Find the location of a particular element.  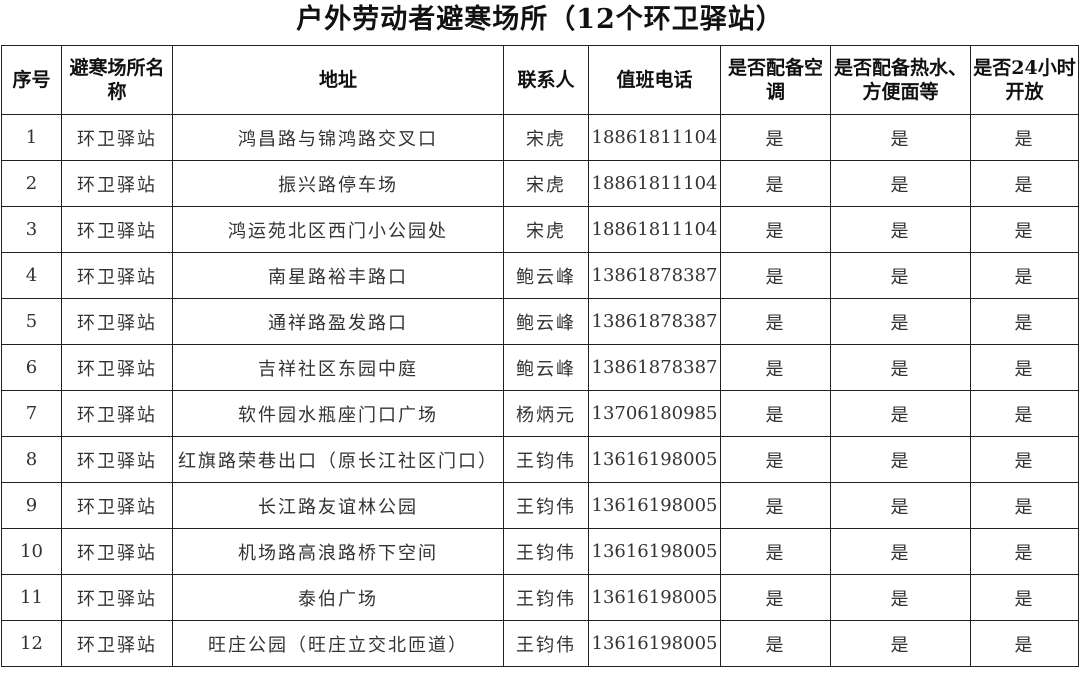

cell-index: 3 is located at coordinates (31, 229).